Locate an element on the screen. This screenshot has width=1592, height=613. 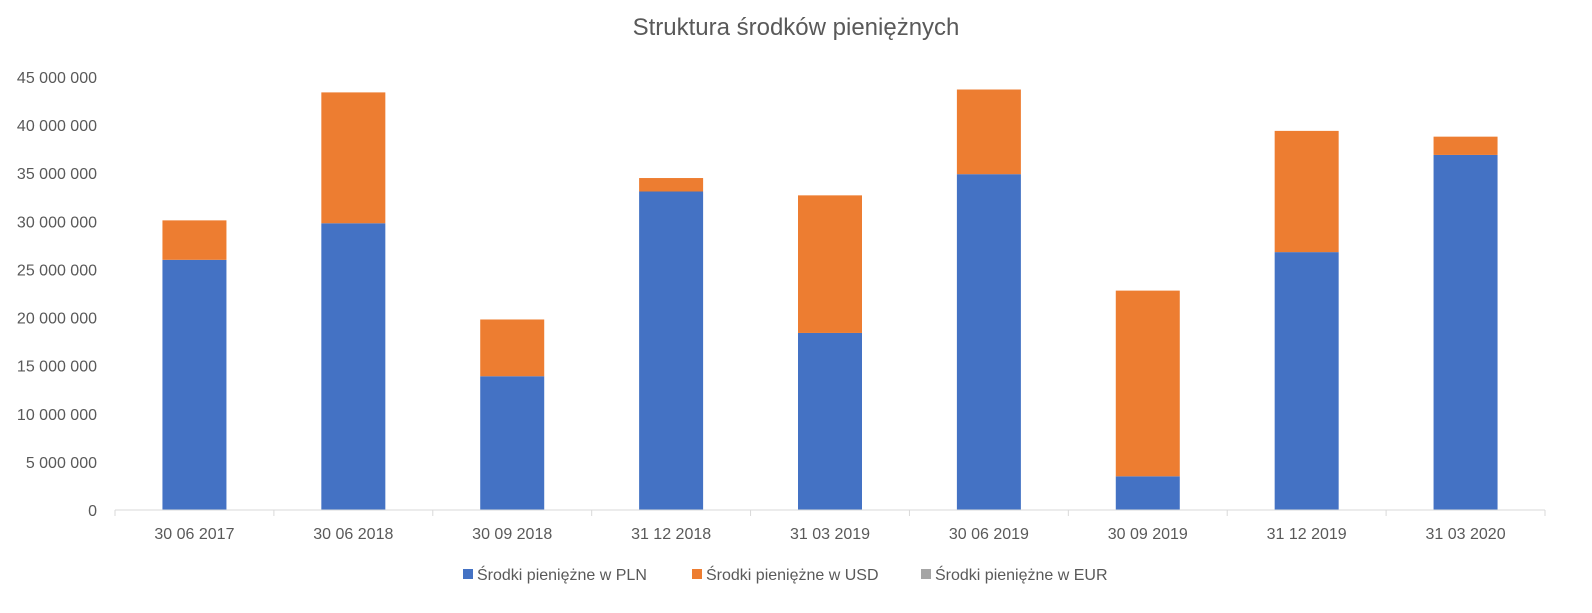
y-tick-label: 10 000 000 is located at coordinates (57, 415).